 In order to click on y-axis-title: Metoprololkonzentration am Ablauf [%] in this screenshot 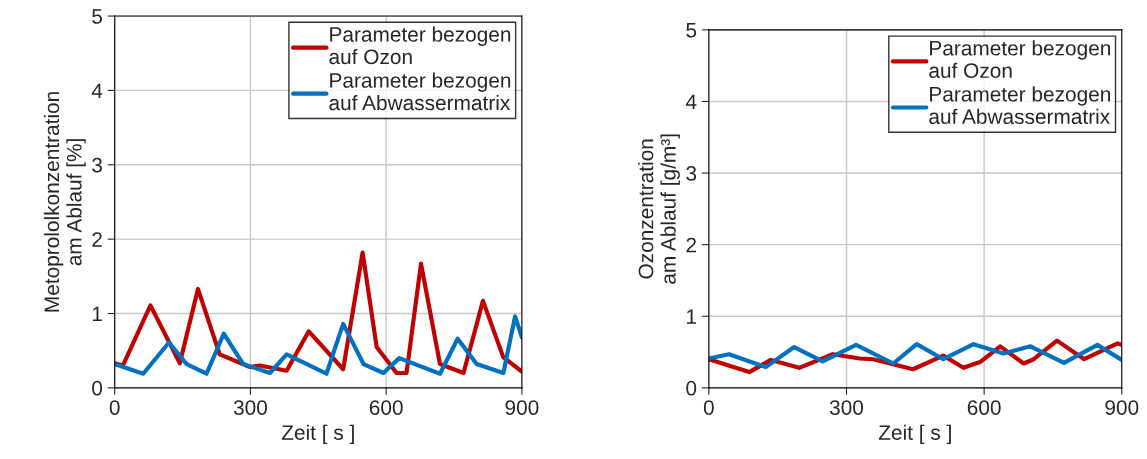, I will do `click(64, 202)`.